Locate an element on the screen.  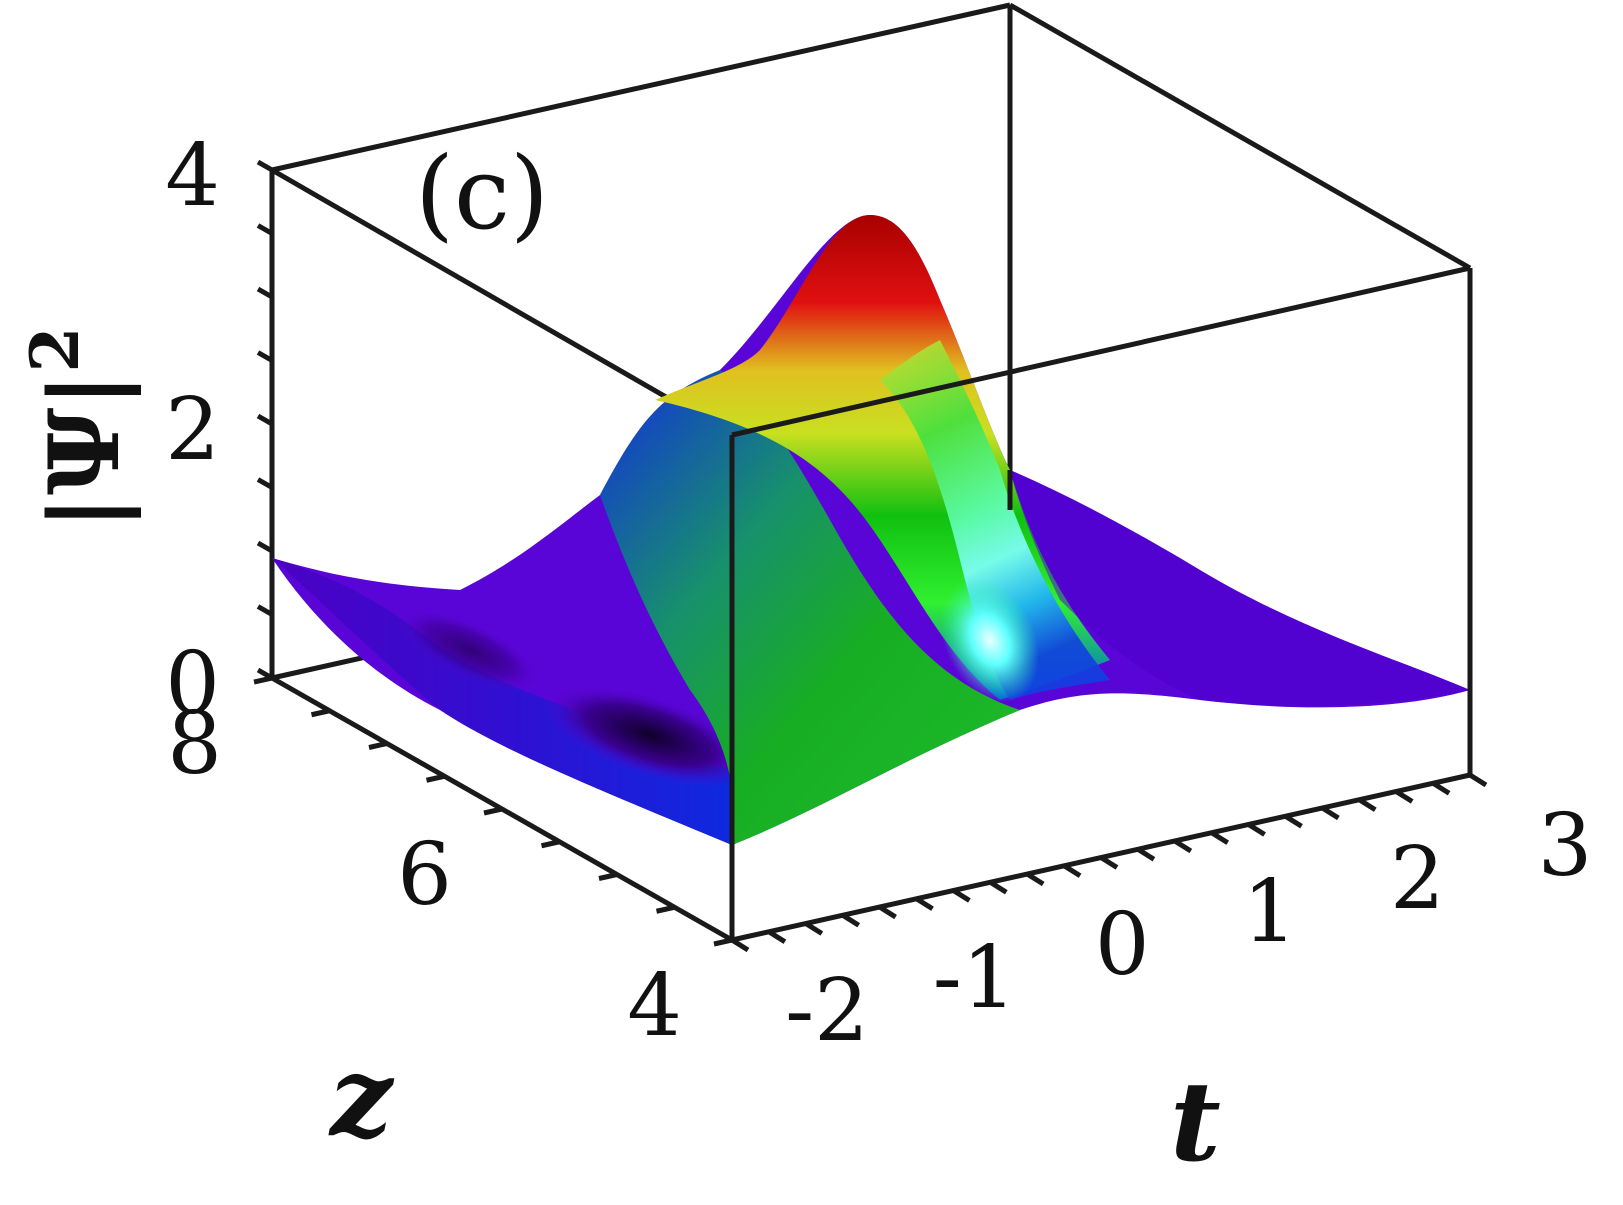
z-axis-title-base: |Ψ| is located at coordinates (84, 452).